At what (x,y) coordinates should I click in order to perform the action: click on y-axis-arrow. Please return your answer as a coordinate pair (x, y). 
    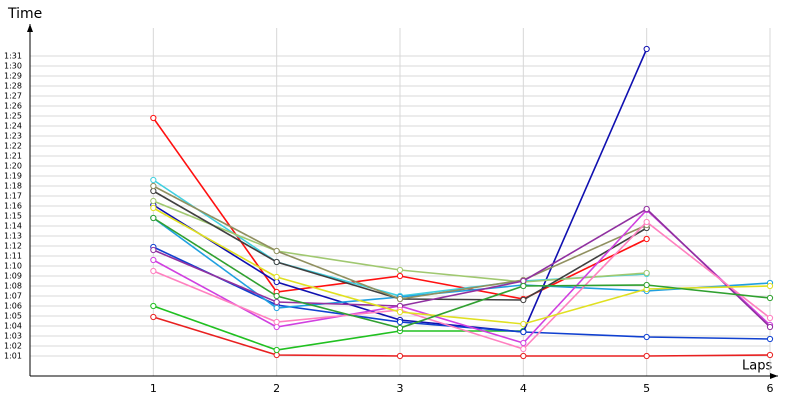
    Looking at the image, I should click on (30, 28).